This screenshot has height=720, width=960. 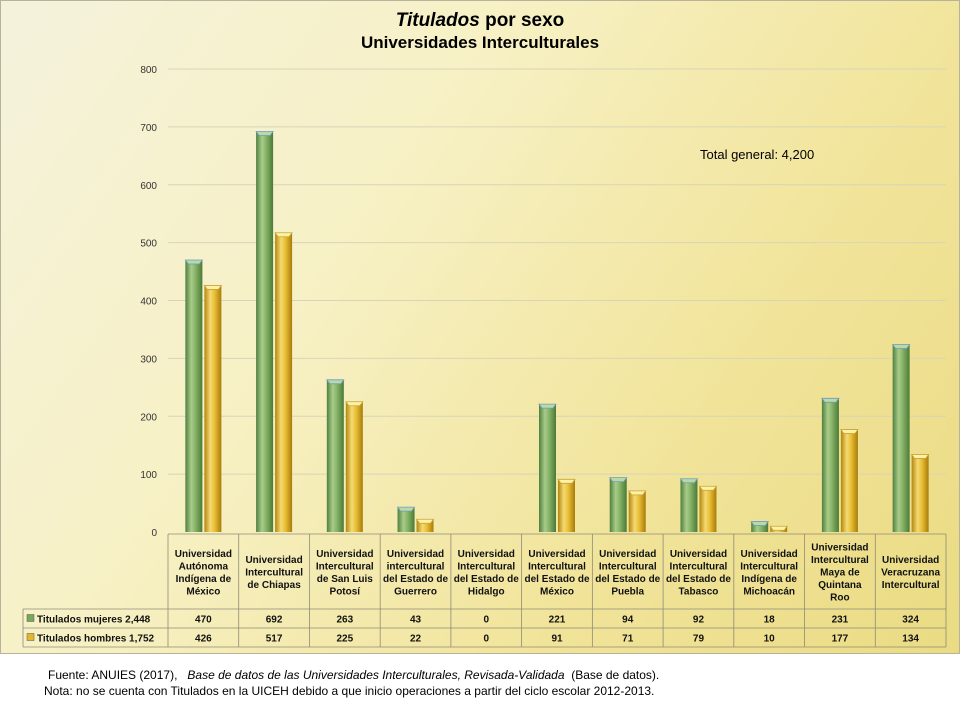 What do you see at coordinates (148, 359) in the screenshot?
I see `y-tick-label: 300` at bounding box center [148, 359].